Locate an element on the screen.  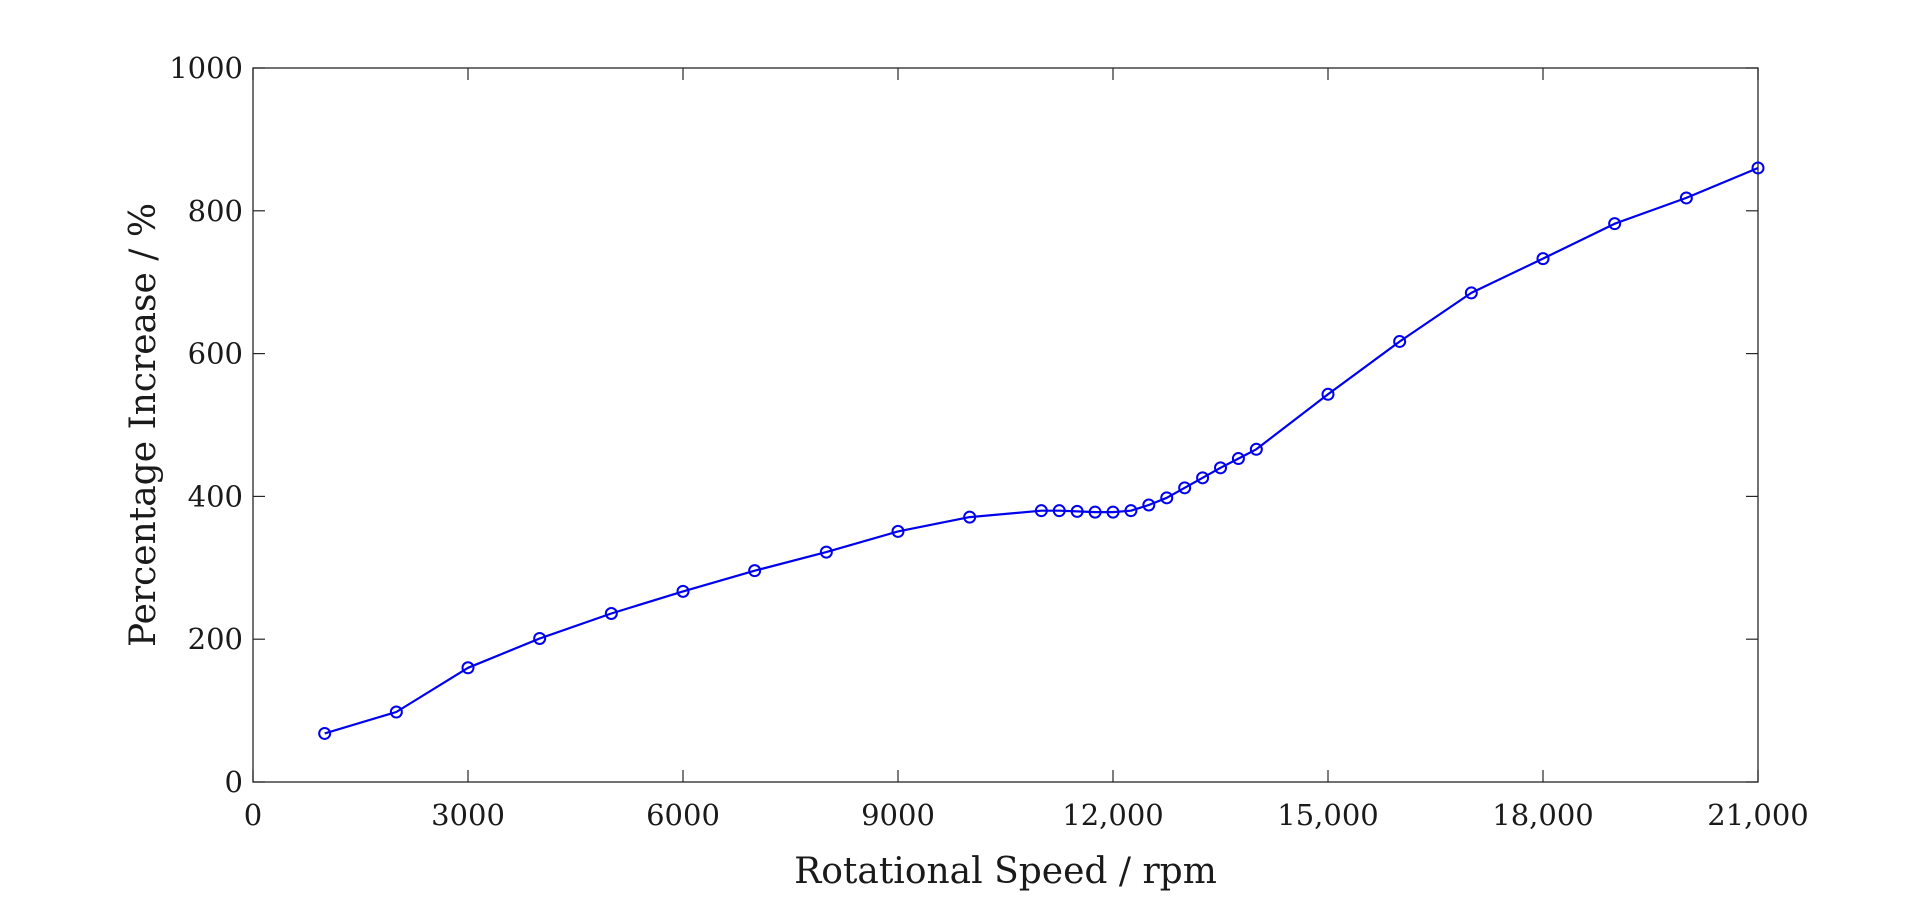
x-axis-title: Rotational Speed / rpm is located at coordinates (1005, 871).